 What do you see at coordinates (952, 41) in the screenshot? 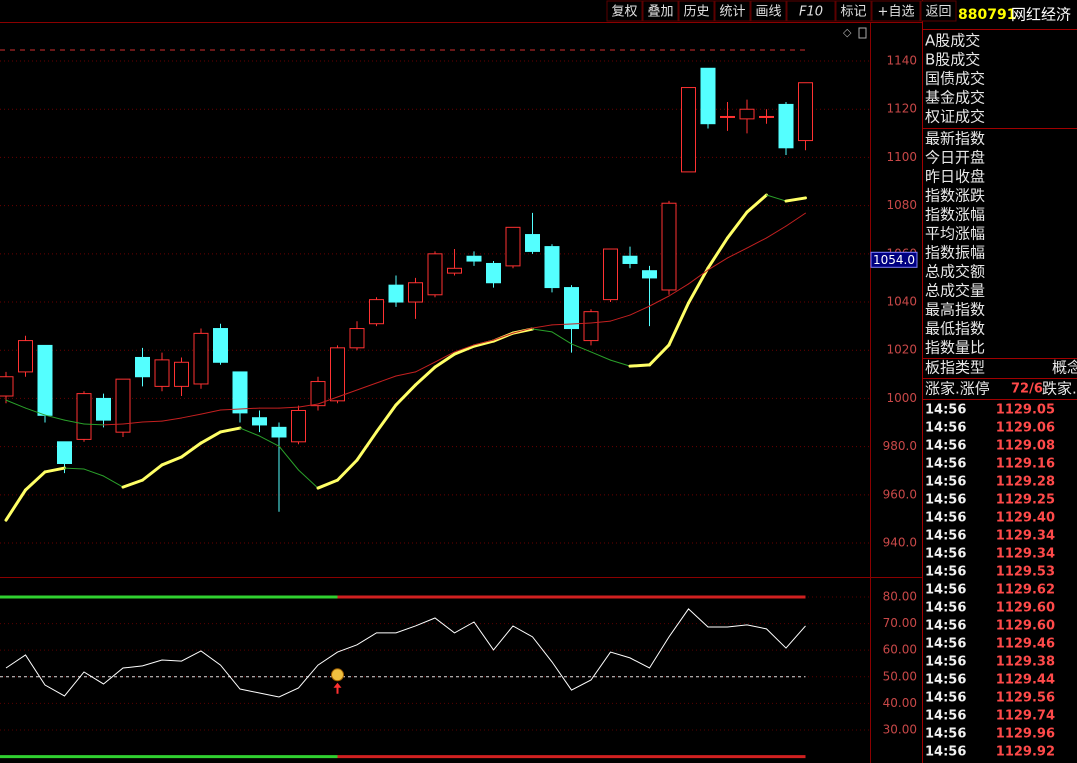
I see `row-label: A股成交` at bounding box center [952, 41].